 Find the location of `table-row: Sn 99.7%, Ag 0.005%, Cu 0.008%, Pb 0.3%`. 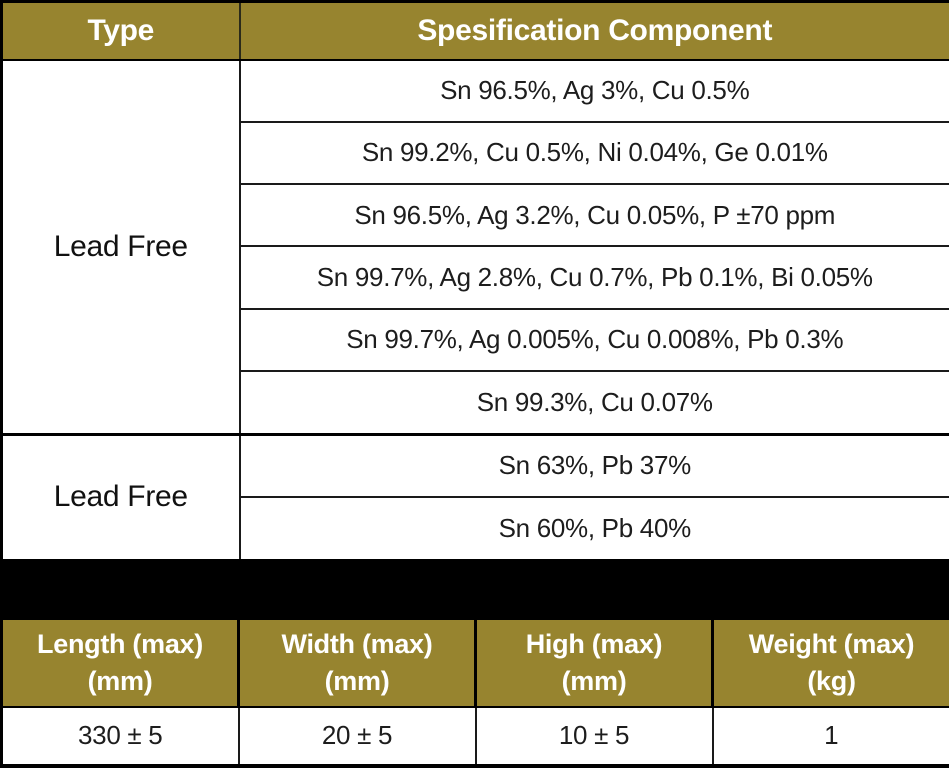

table-row: Sn 99.7%, Ag 0.005%, Cu 0.008%, Pb 0.3% is located at coordinates (475, 339).